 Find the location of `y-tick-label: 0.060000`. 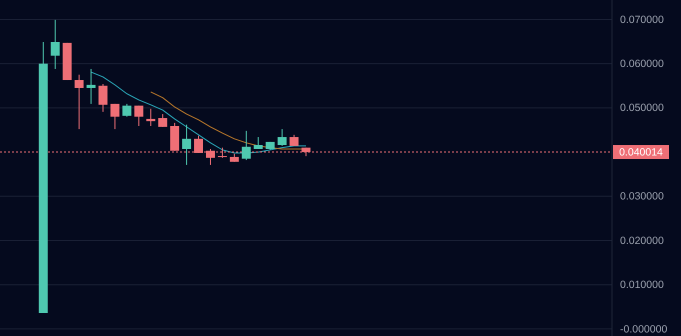

y-tick-label: 0.060000 is located at coordinates (642, 64).